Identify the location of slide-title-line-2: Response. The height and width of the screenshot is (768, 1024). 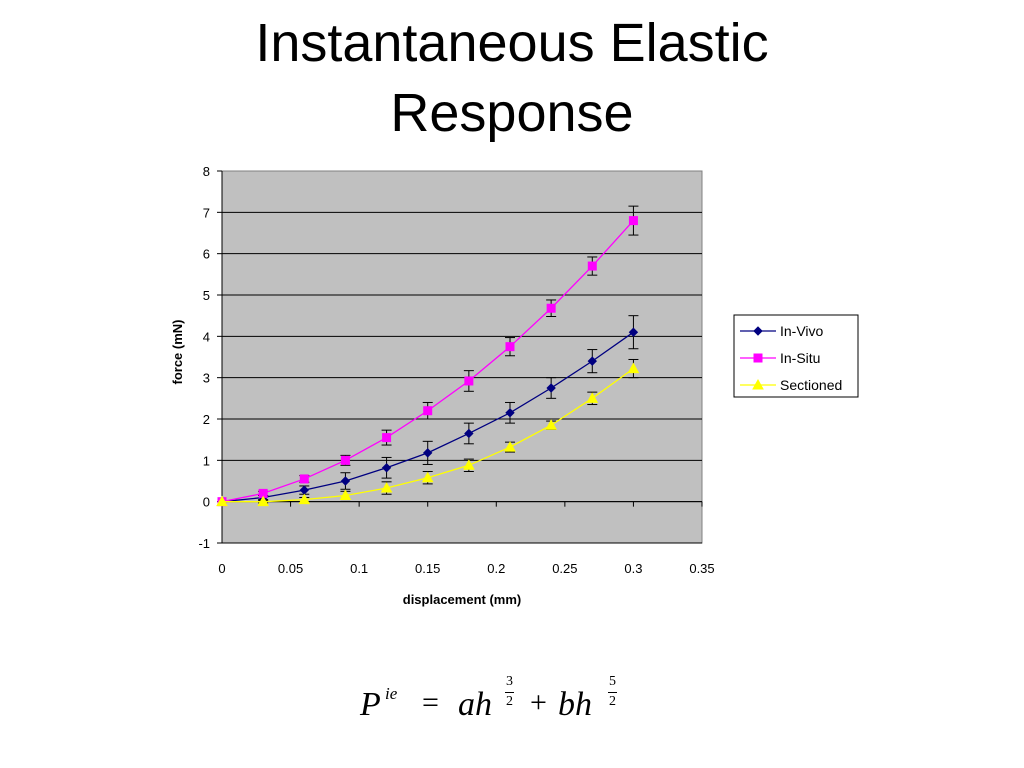
(512, 113).